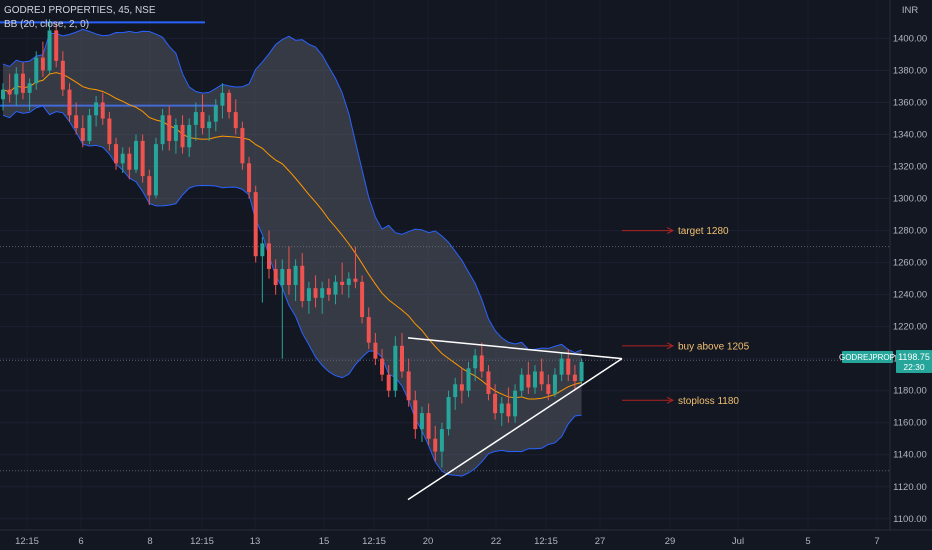 This screenshot has height=550, width=932. I want to click on triangle-trendlines, so click(515, 419).